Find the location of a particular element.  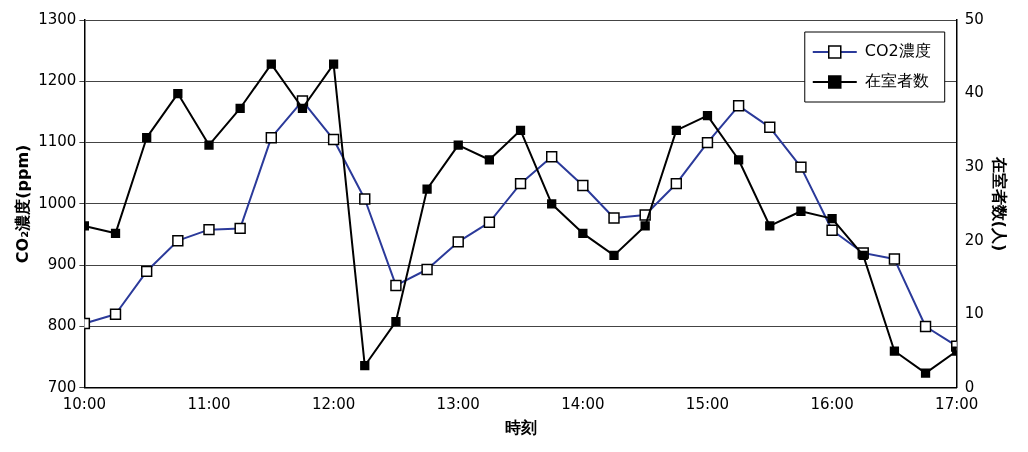

y2-tick-label: 30 is located at coordinates (974, 166).